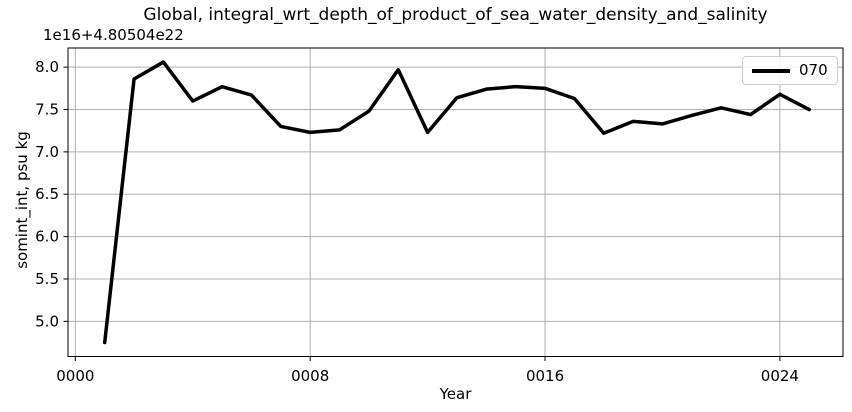 The width and height of the screenshot is (852, 412). What do you see at coordinates (47, 237) in the screenshot?
I see `y-tick-label: 6.0` at bounding box center [47, 237].